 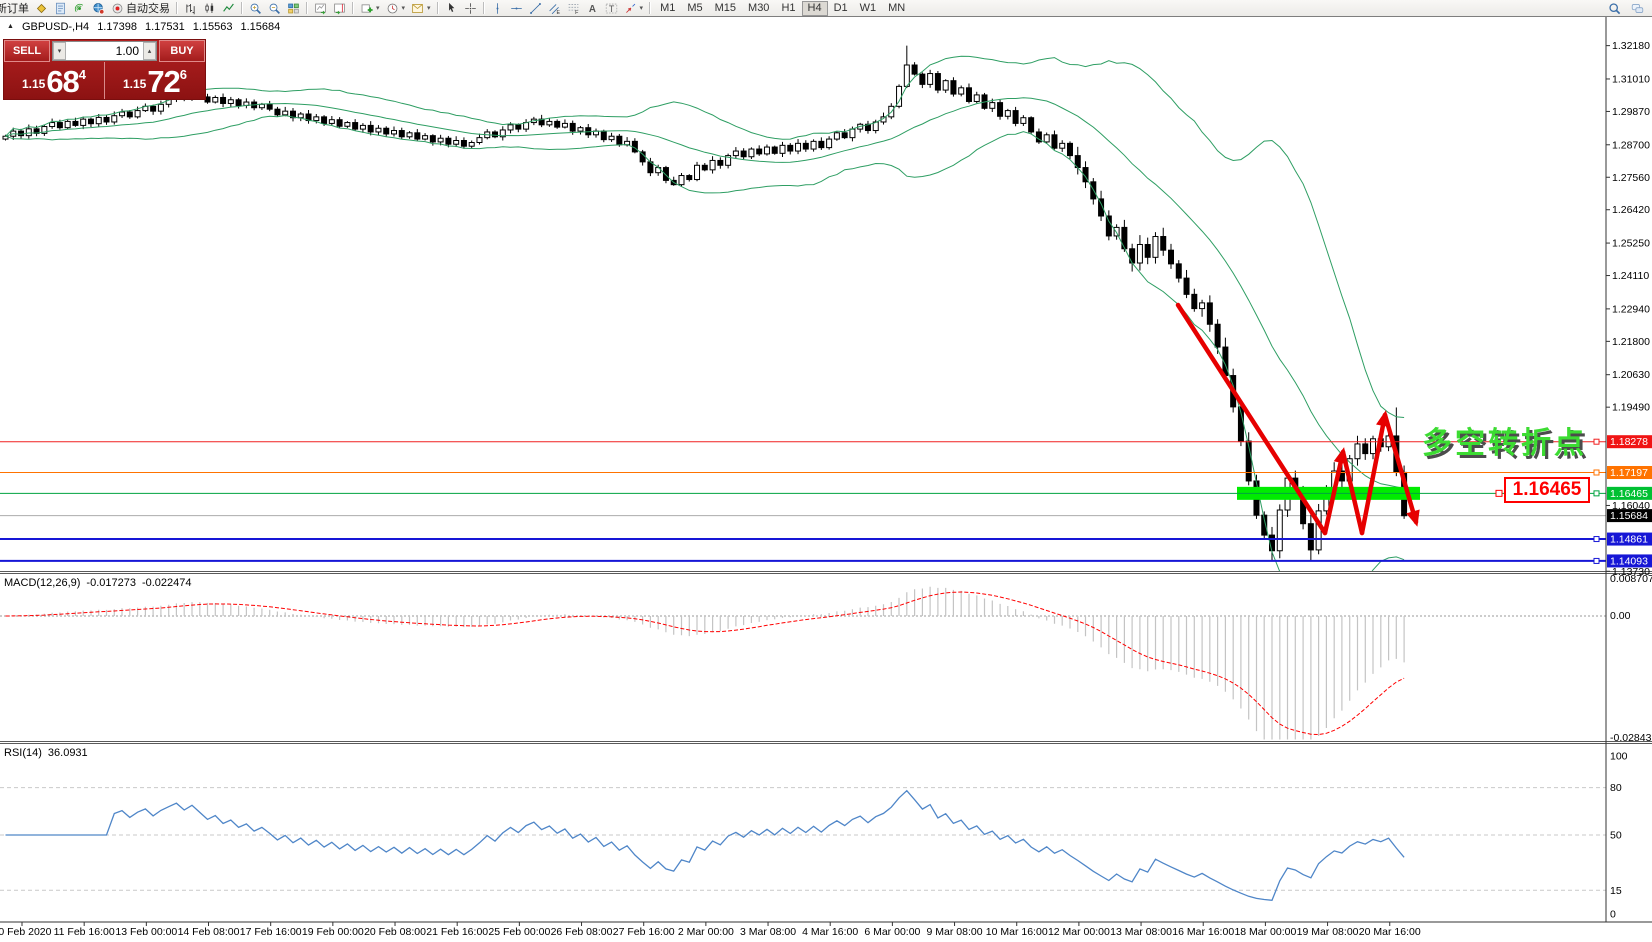 I want to click on sell-button: SELL, so click(x=27, y=51).